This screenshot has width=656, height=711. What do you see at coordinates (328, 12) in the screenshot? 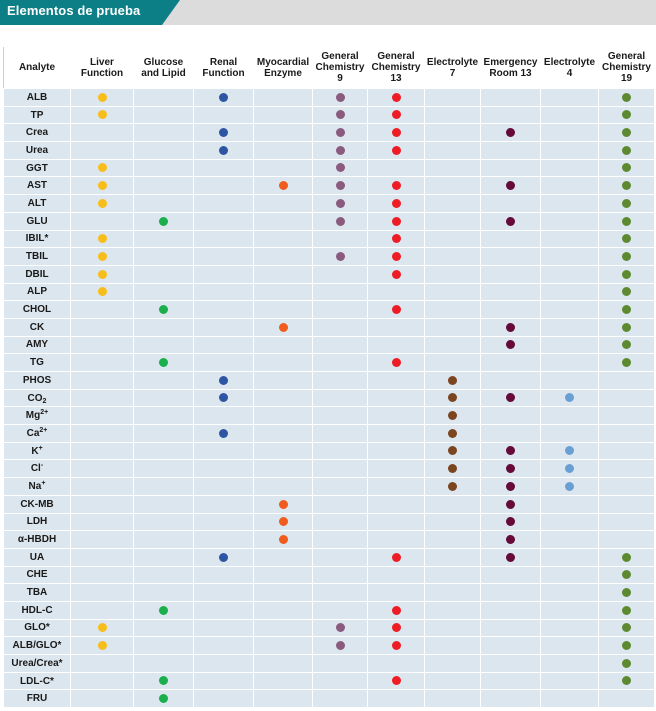
I see `section-header: Elementos de prueba` at bounding box center [328, 12].